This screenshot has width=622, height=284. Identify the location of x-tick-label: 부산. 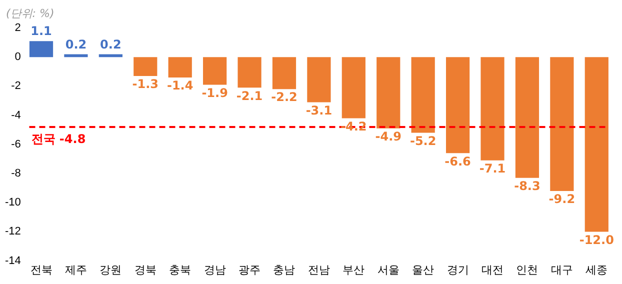
(353, 270).